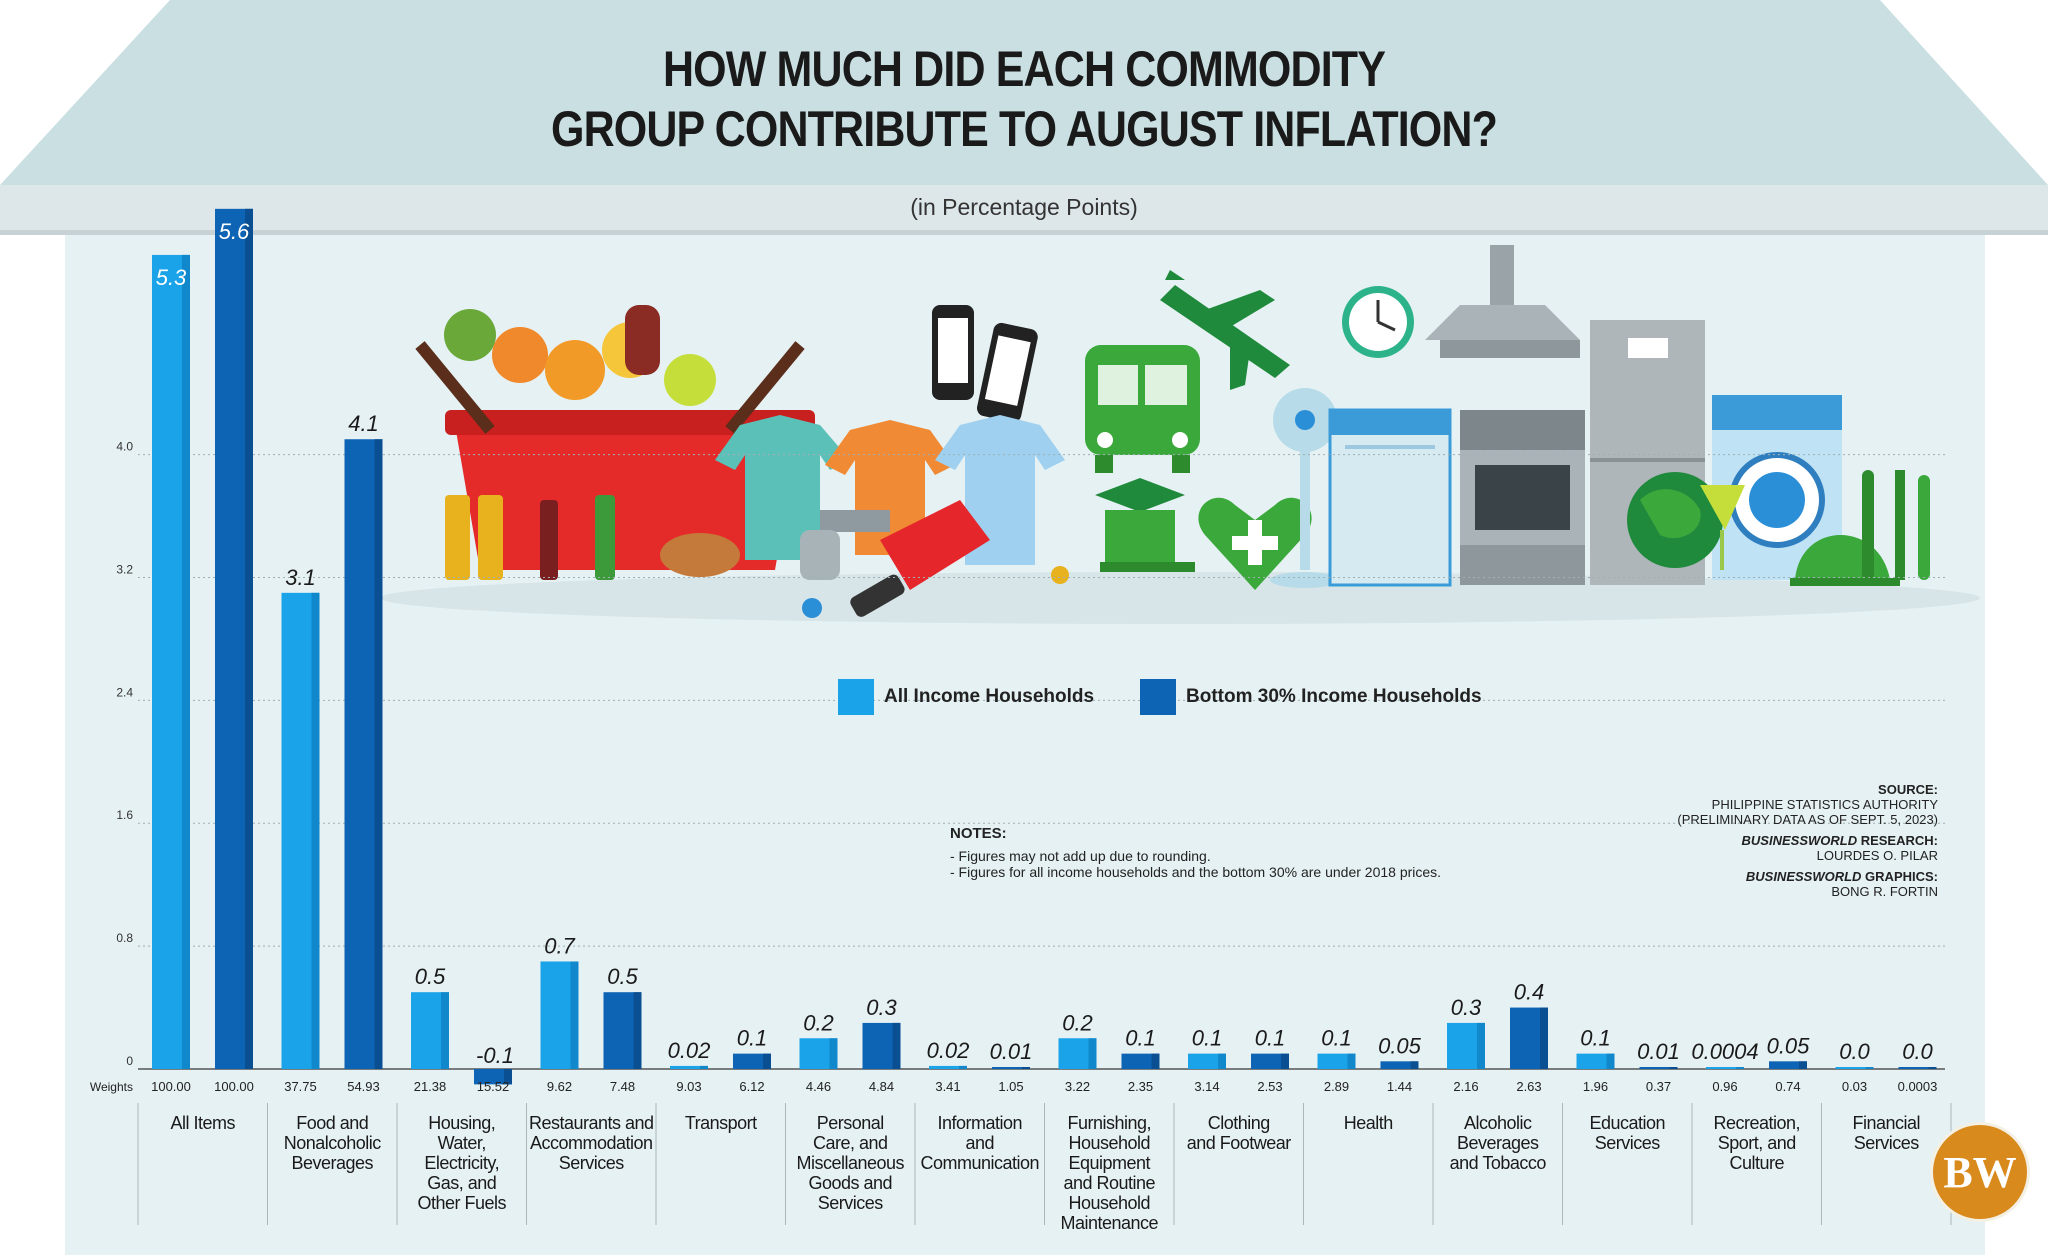 The width and height of the screenshot is (2048, 1255). Describe the element at coordinates (591, 1123) in the screenshot. I see `category-label: Restaurants and` at that location.